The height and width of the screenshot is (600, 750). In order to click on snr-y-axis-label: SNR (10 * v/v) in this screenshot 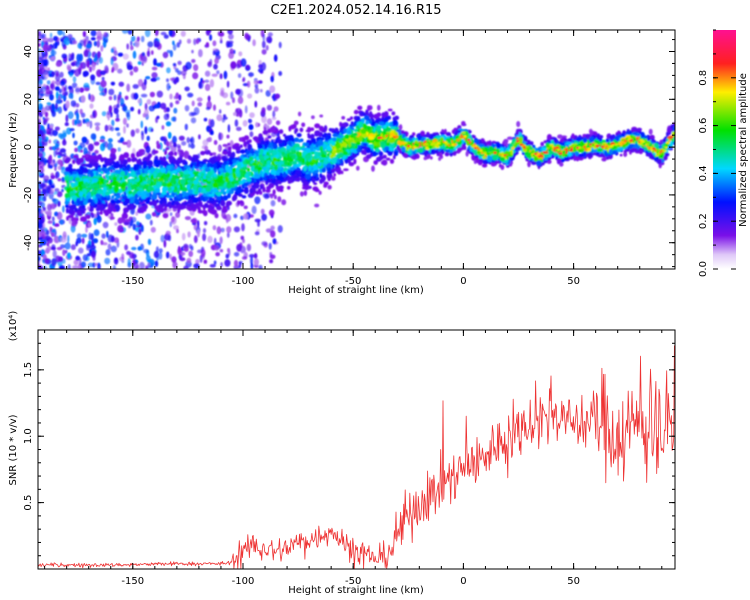, I will do `click(13, 449)`.